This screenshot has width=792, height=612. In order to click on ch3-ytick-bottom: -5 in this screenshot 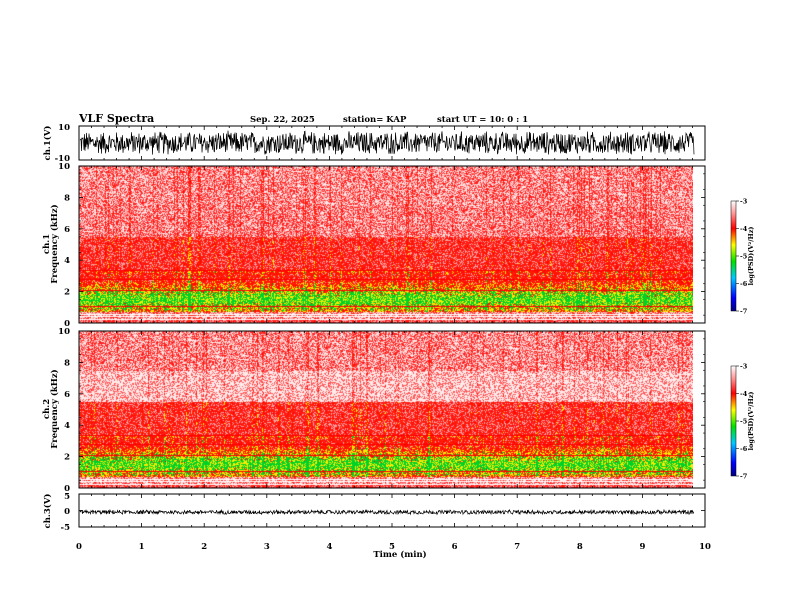, I will do `click(66, 528)`.